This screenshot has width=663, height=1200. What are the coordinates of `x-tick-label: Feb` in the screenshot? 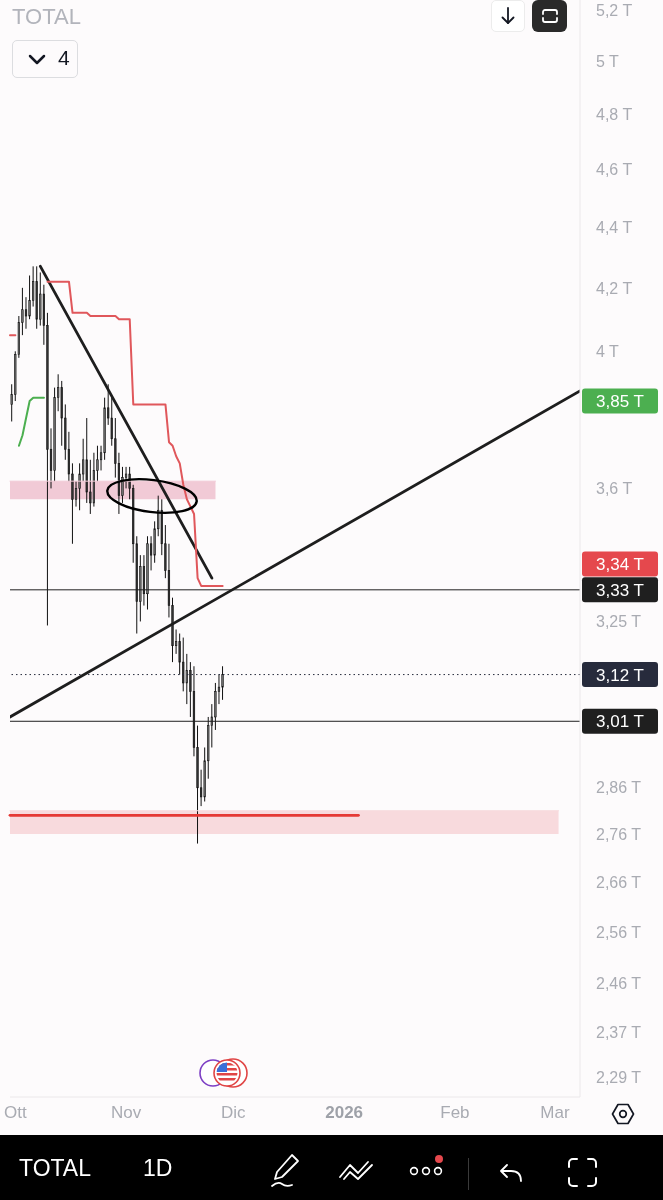 It's located at (455, 1112).